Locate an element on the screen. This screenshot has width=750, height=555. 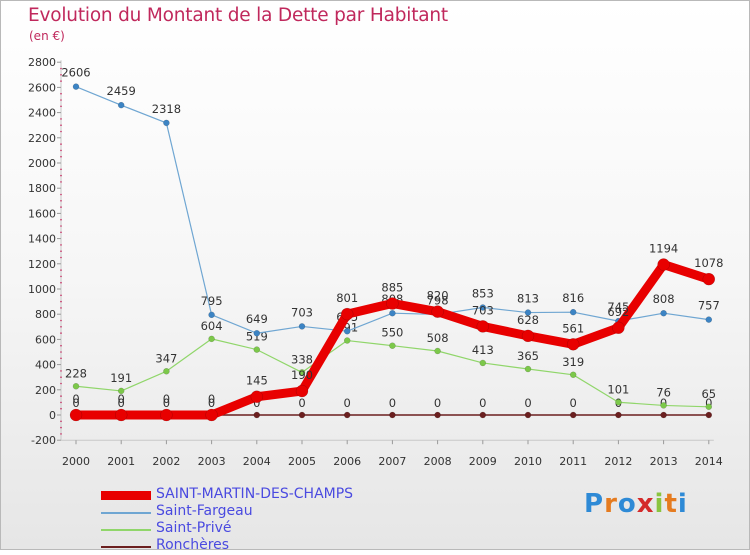
y-tick-label: 2800 is located at coordinates (42, 62).